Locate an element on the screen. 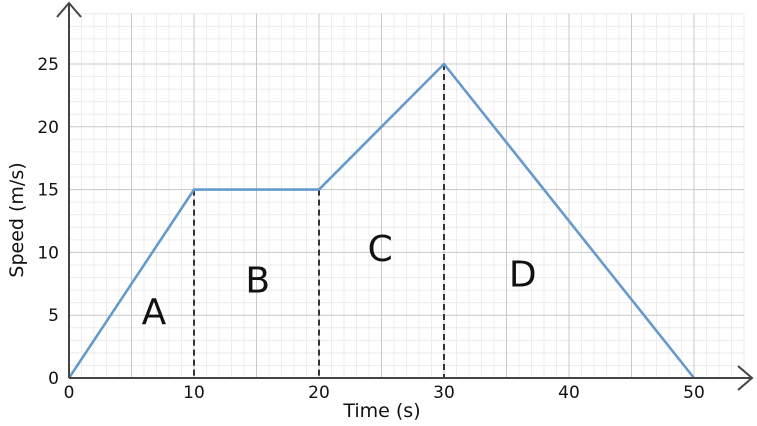  x-tick-label: 20 is located at coordinates (319, 393).